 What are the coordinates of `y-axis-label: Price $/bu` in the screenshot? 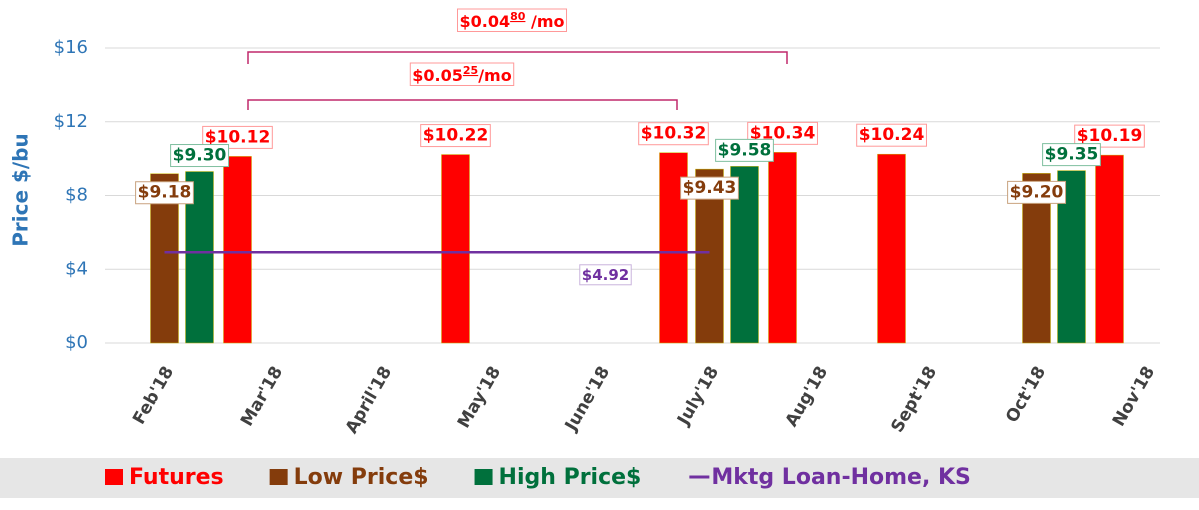 It's located at (21, 190).